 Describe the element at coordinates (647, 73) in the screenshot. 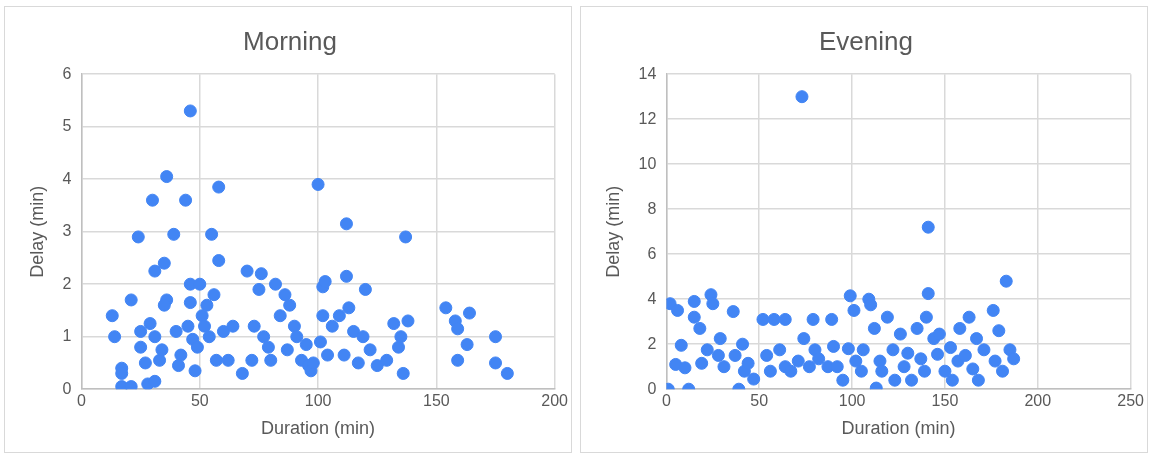

I see `y-tick-label: 14` at that location.